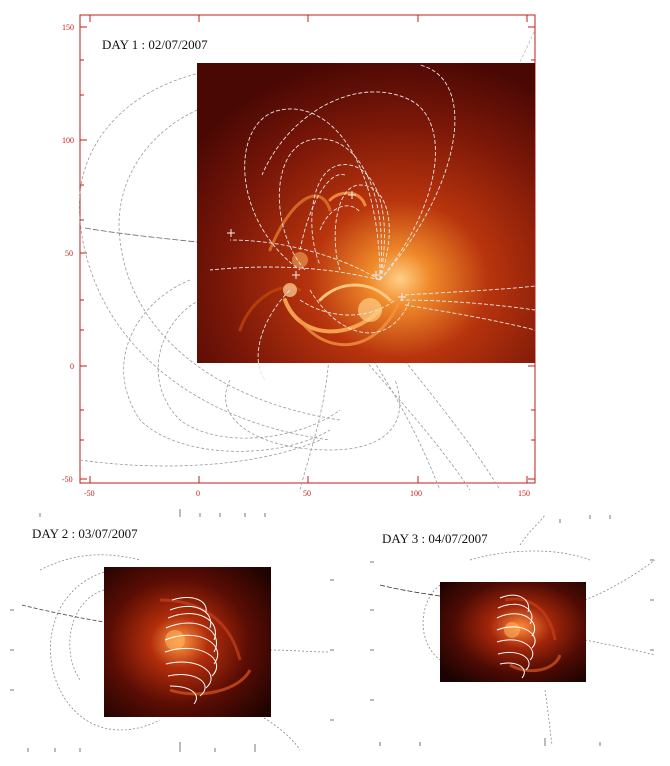  Describe the element at coordinates (191, 651) in the screenshot. I see `day2-field-lines` at that location.